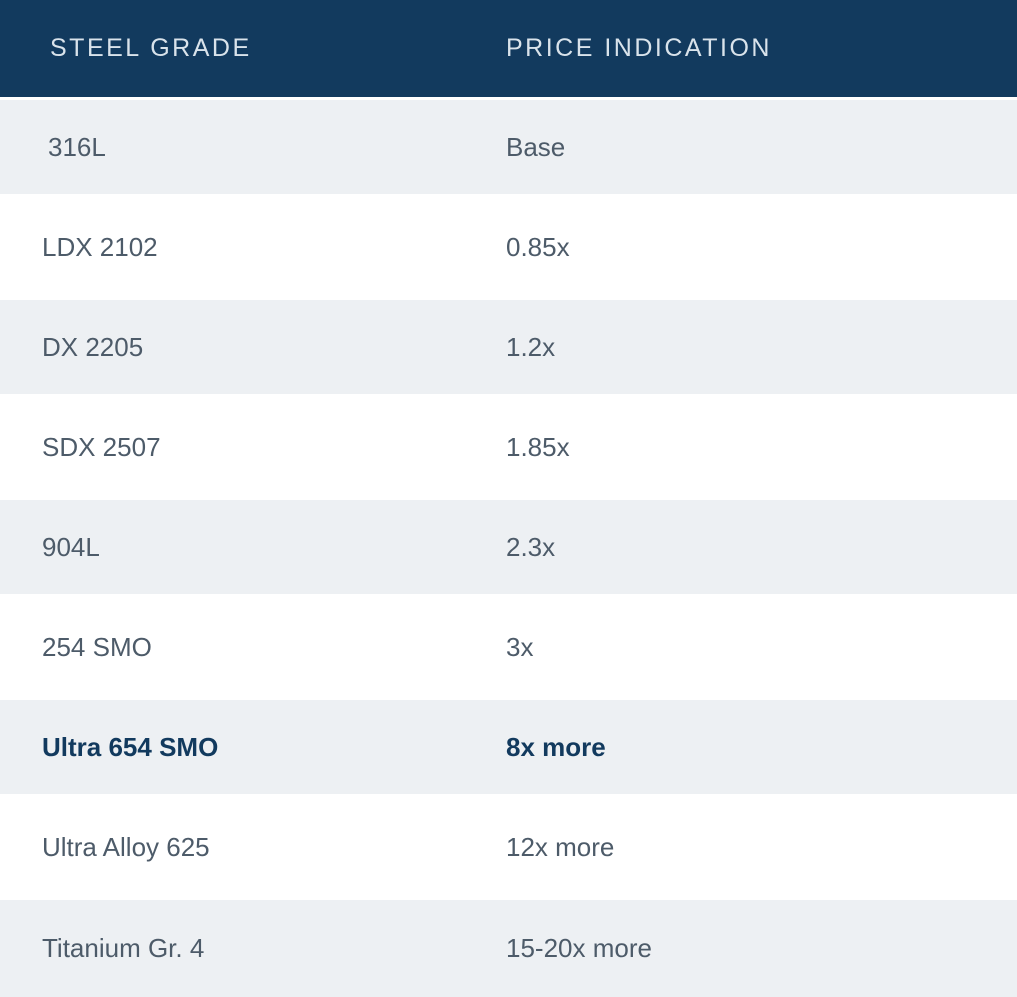 The height and width of the screenshot is (997, 1017). I want to click on table-row: 904L 2.3x, so click(508, 547).